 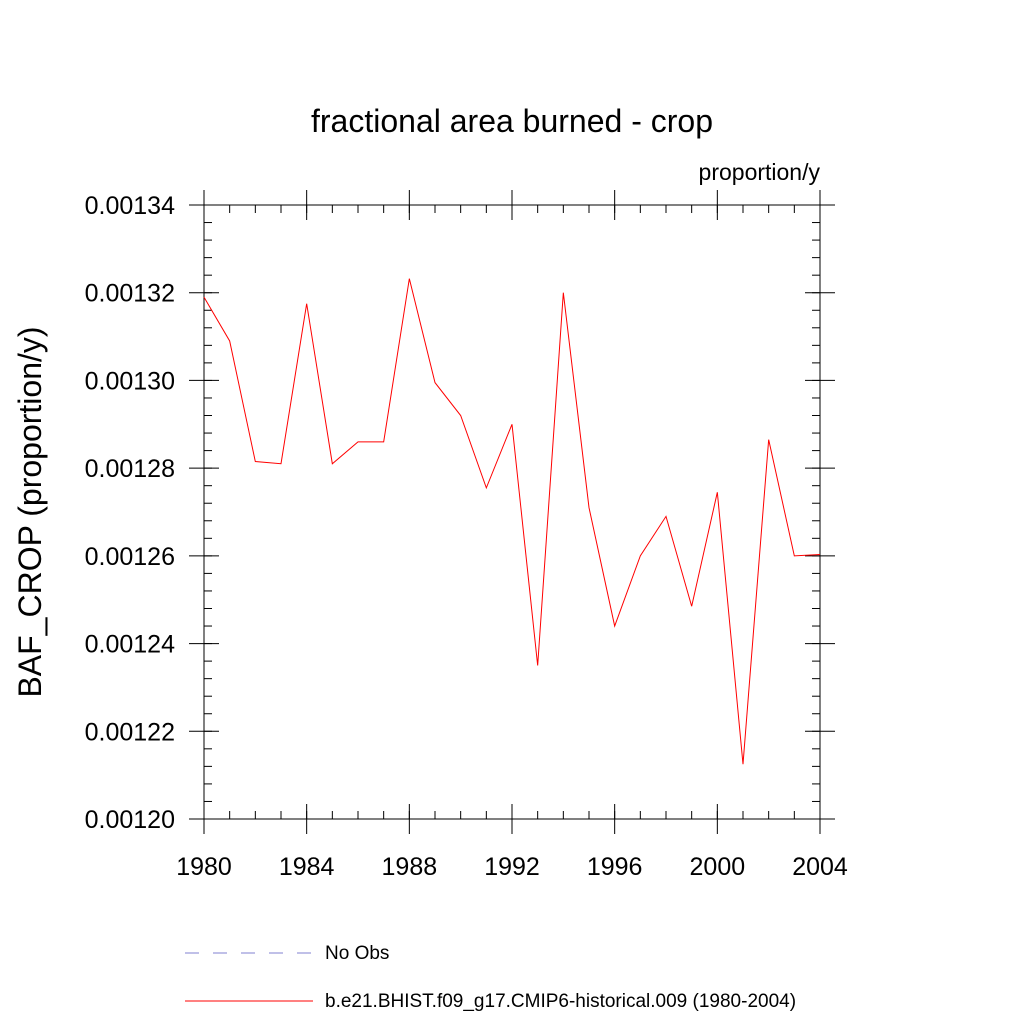 I want to click on y-tick-label: 0.00128, so click(x=130, y=469).